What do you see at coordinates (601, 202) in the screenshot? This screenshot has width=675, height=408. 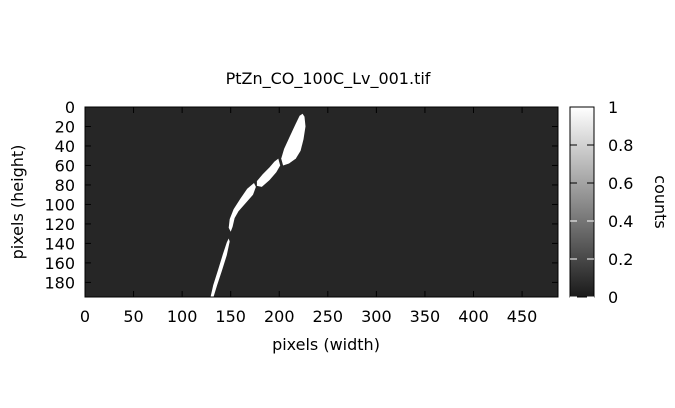 I see `colorbar-ticks: 1 0.8 0.6 0.4 0.2 0` at bounding box center [601, 202].